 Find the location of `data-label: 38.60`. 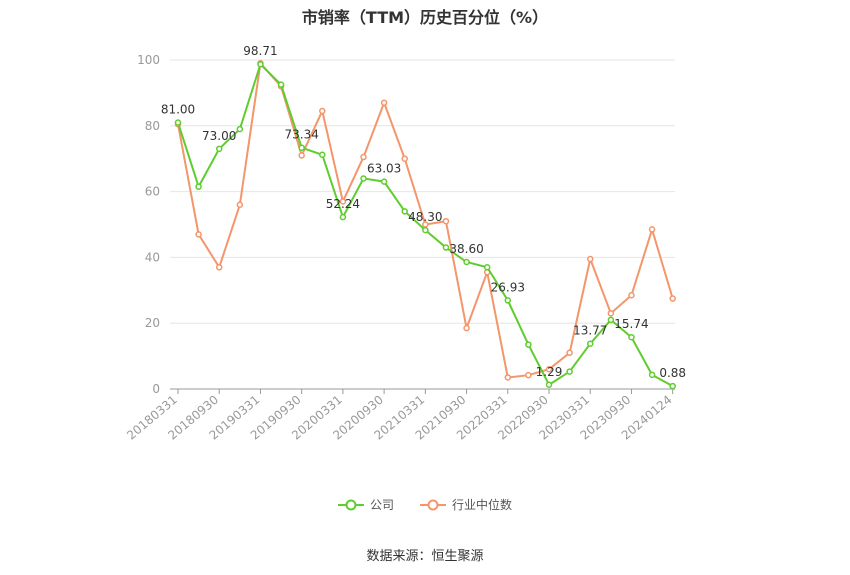

data-label: 38.60 is located at coordinates (466, 249).